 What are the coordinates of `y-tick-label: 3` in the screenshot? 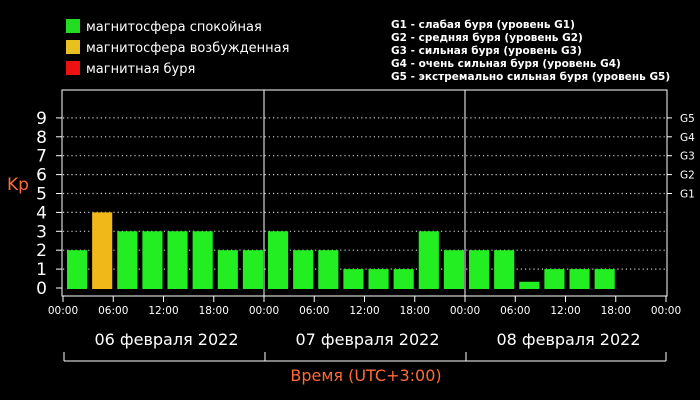 It's located at (41, 232).